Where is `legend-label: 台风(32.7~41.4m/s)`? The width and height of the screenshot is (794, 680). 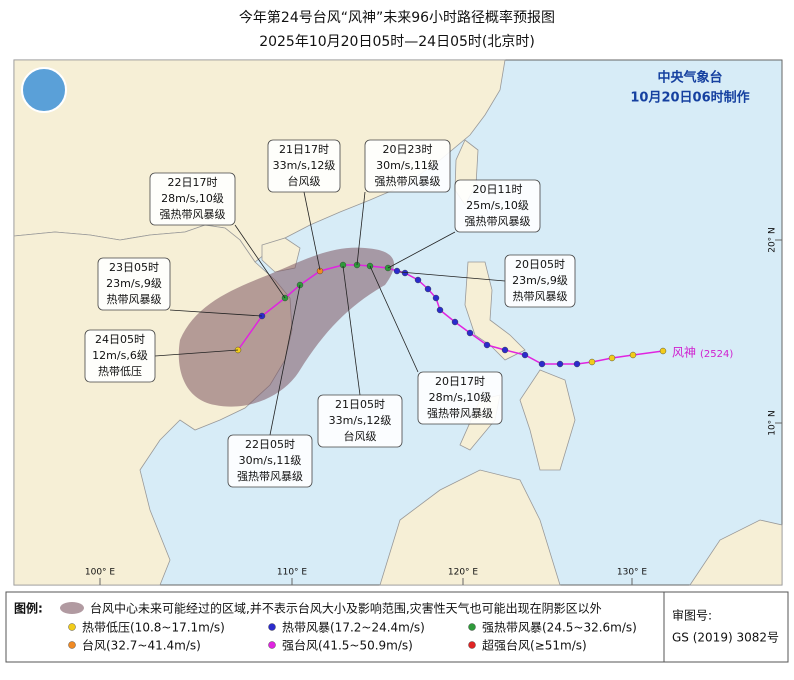
legend-label: 台风(32.7~41.4m/s) is located at coordinates (141, 645).